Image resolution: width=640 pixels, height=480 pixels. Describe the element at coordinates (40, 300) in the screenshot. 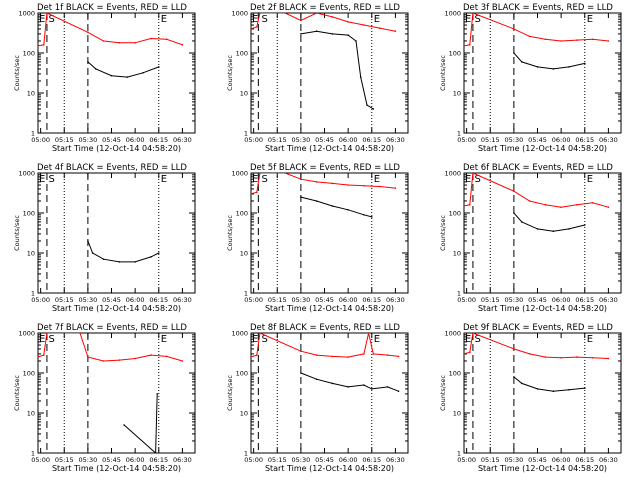

I see `x-tick-label: 05:00` at that location.